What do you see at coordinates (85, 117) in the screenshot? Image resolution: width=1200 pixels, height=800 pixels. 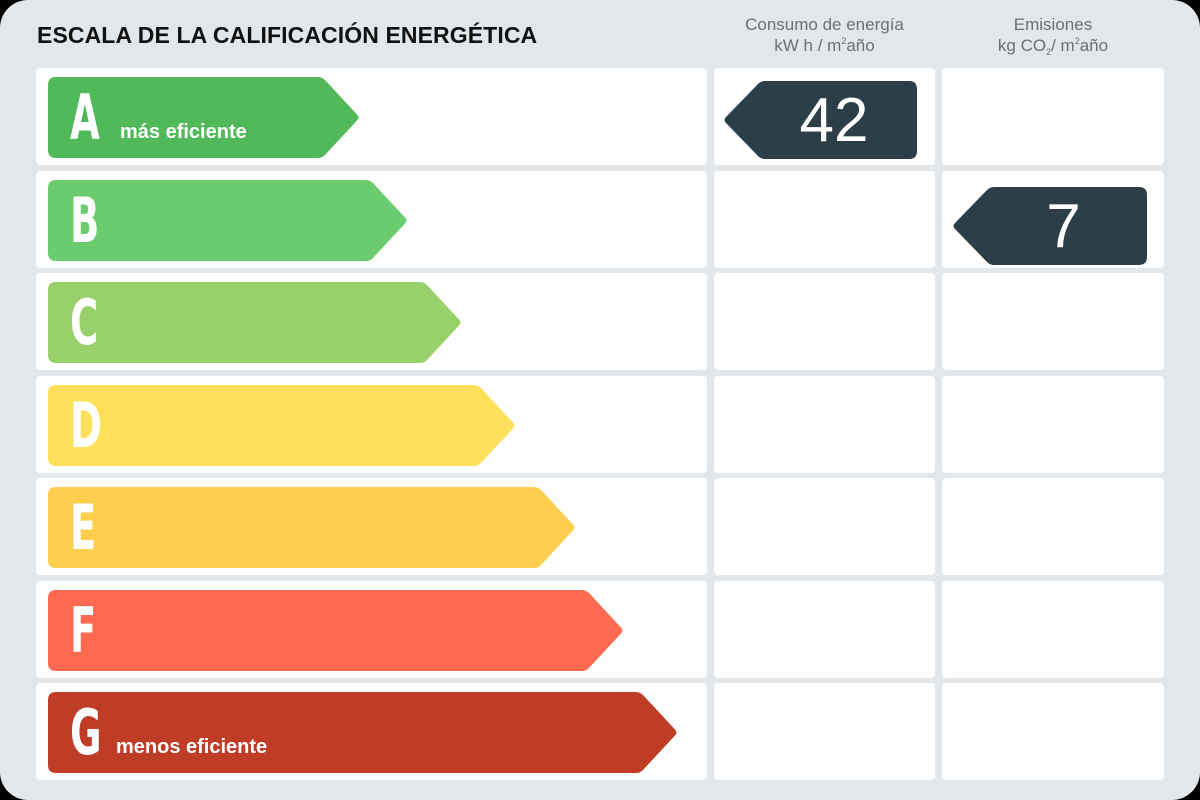 I see `rating-letter: A` at bounding box center [85, 117].